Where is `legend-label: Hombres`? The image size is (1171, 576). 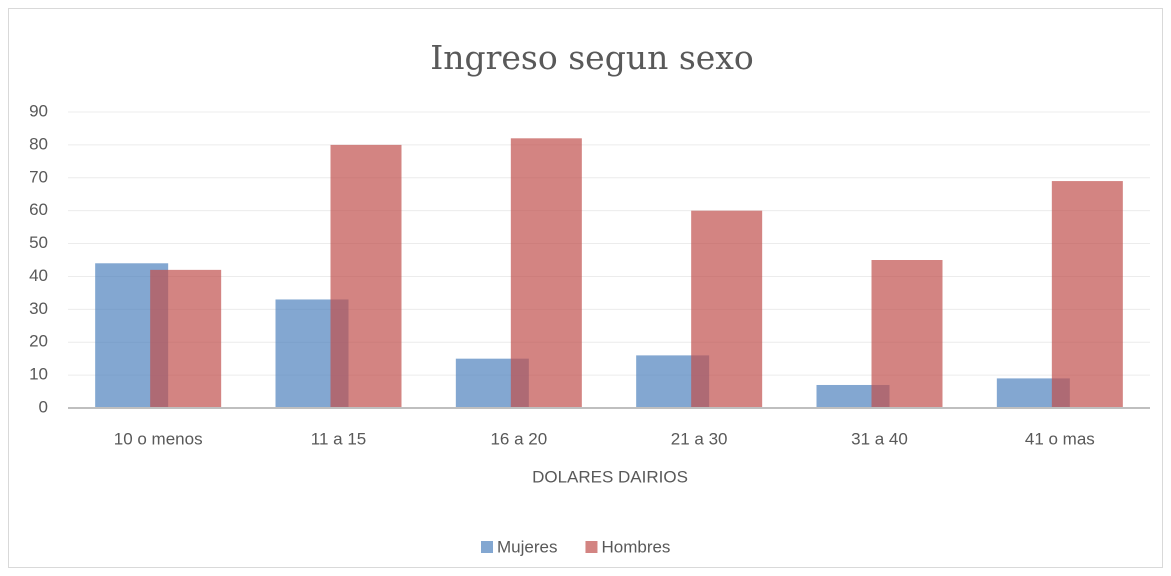
legend-label: Hombres is located at coordinates (635, 546).